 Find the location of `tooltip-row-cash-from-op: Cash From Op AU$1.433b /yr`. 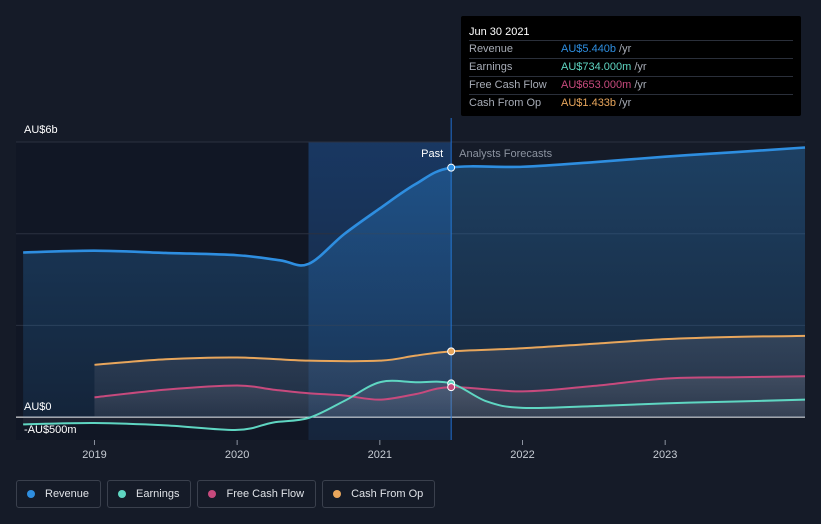

tooltip-row-cash-from-op: Cash From Op AU$1.433b /yr is located at coordinates (631, 103).